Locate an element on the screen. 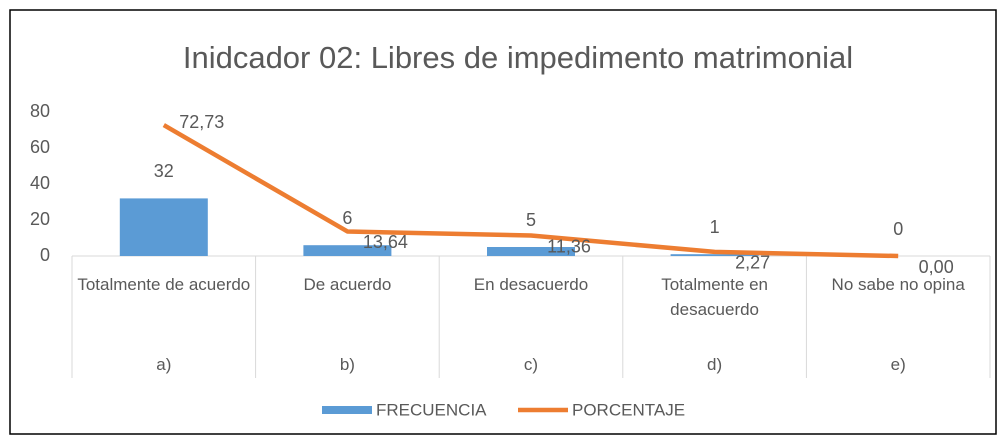  data-label: 1 is located at coordinates (715, 227).